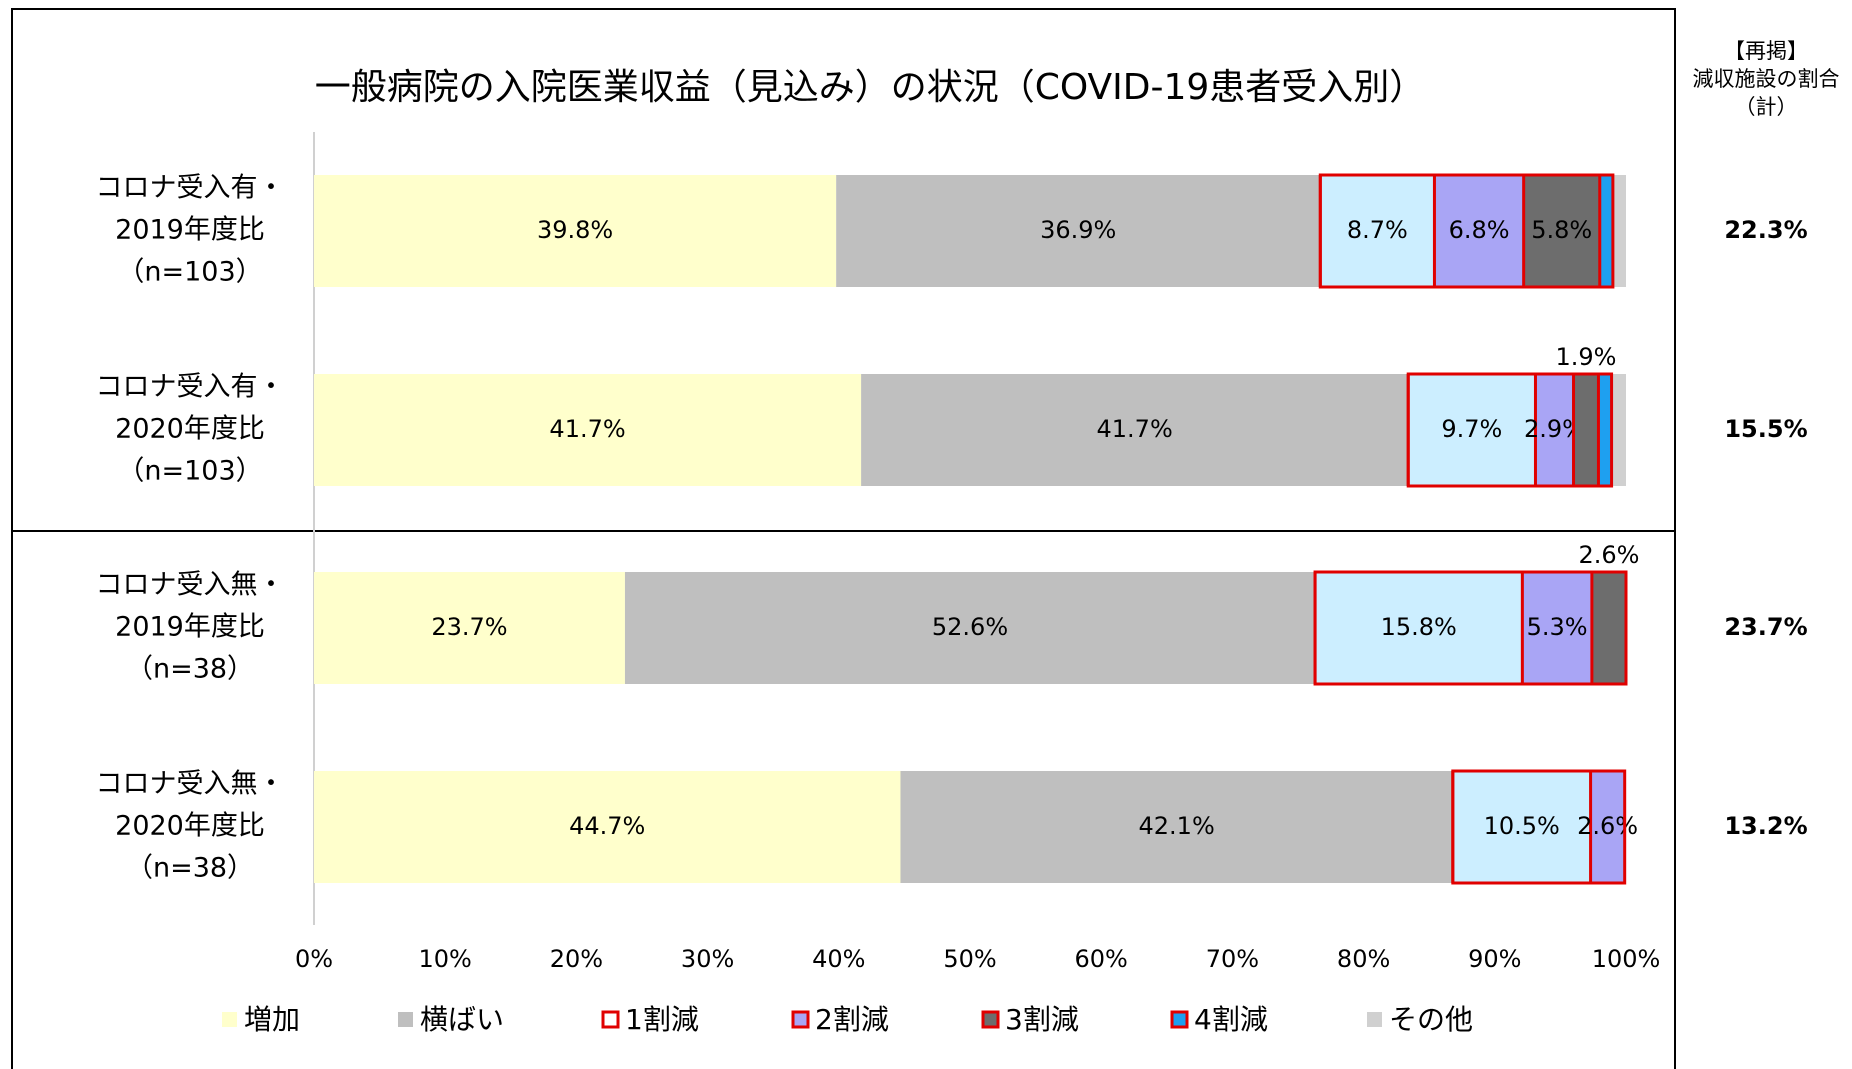 The width and height of the screenshot is (1852, 1069). What do you see at coordinates (707, 959) in the screenshot?
I see `x-tick-label: 30%` at bounding box center [707, 959].